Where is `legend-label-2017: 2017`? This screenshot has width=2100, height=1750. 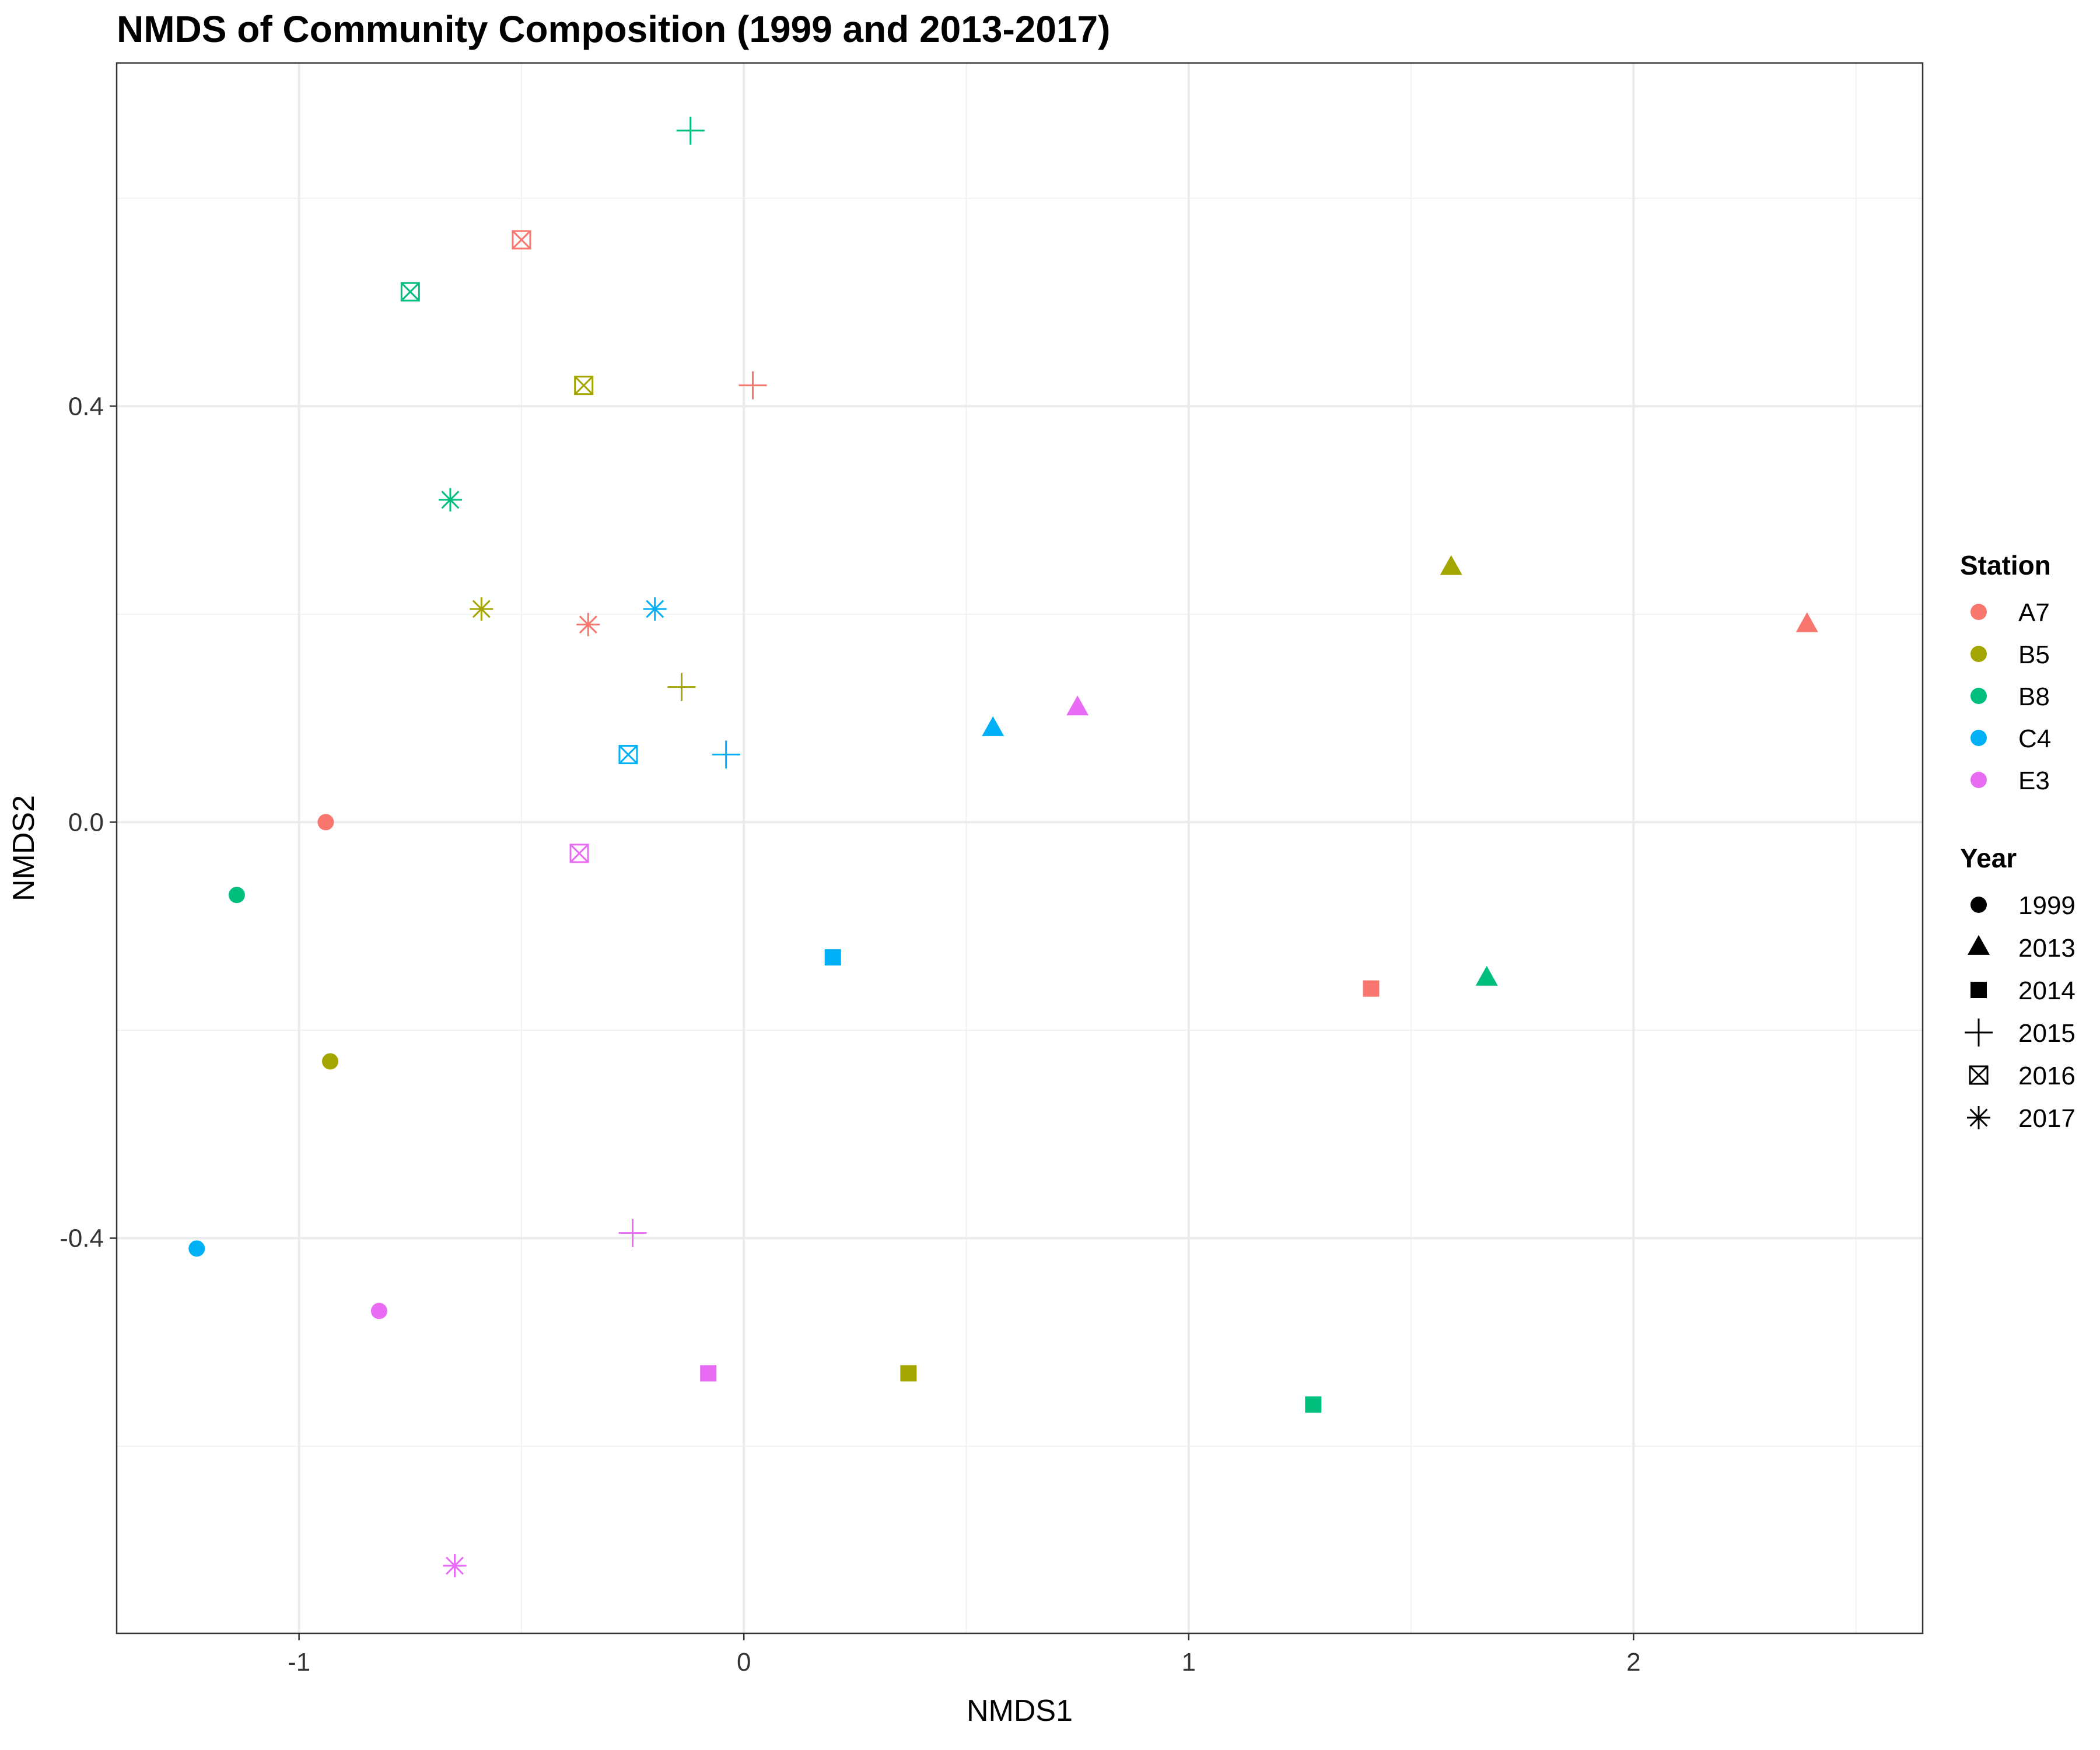 legend-label-2017: 2017 is located at coordinates (2047, 1118).